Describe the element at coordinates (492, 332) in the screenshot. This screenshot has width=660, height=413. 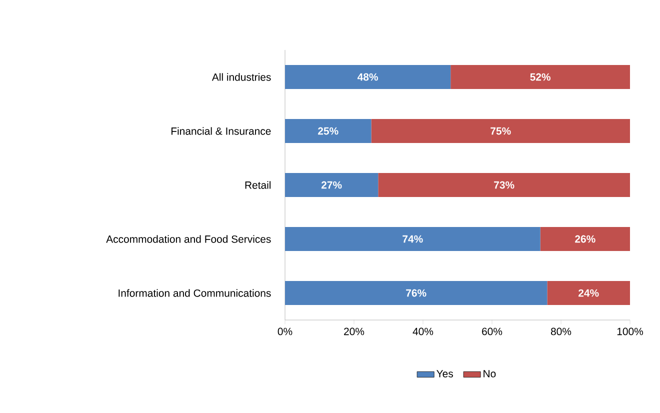
I see `x-tick-label: 60%` at that location.